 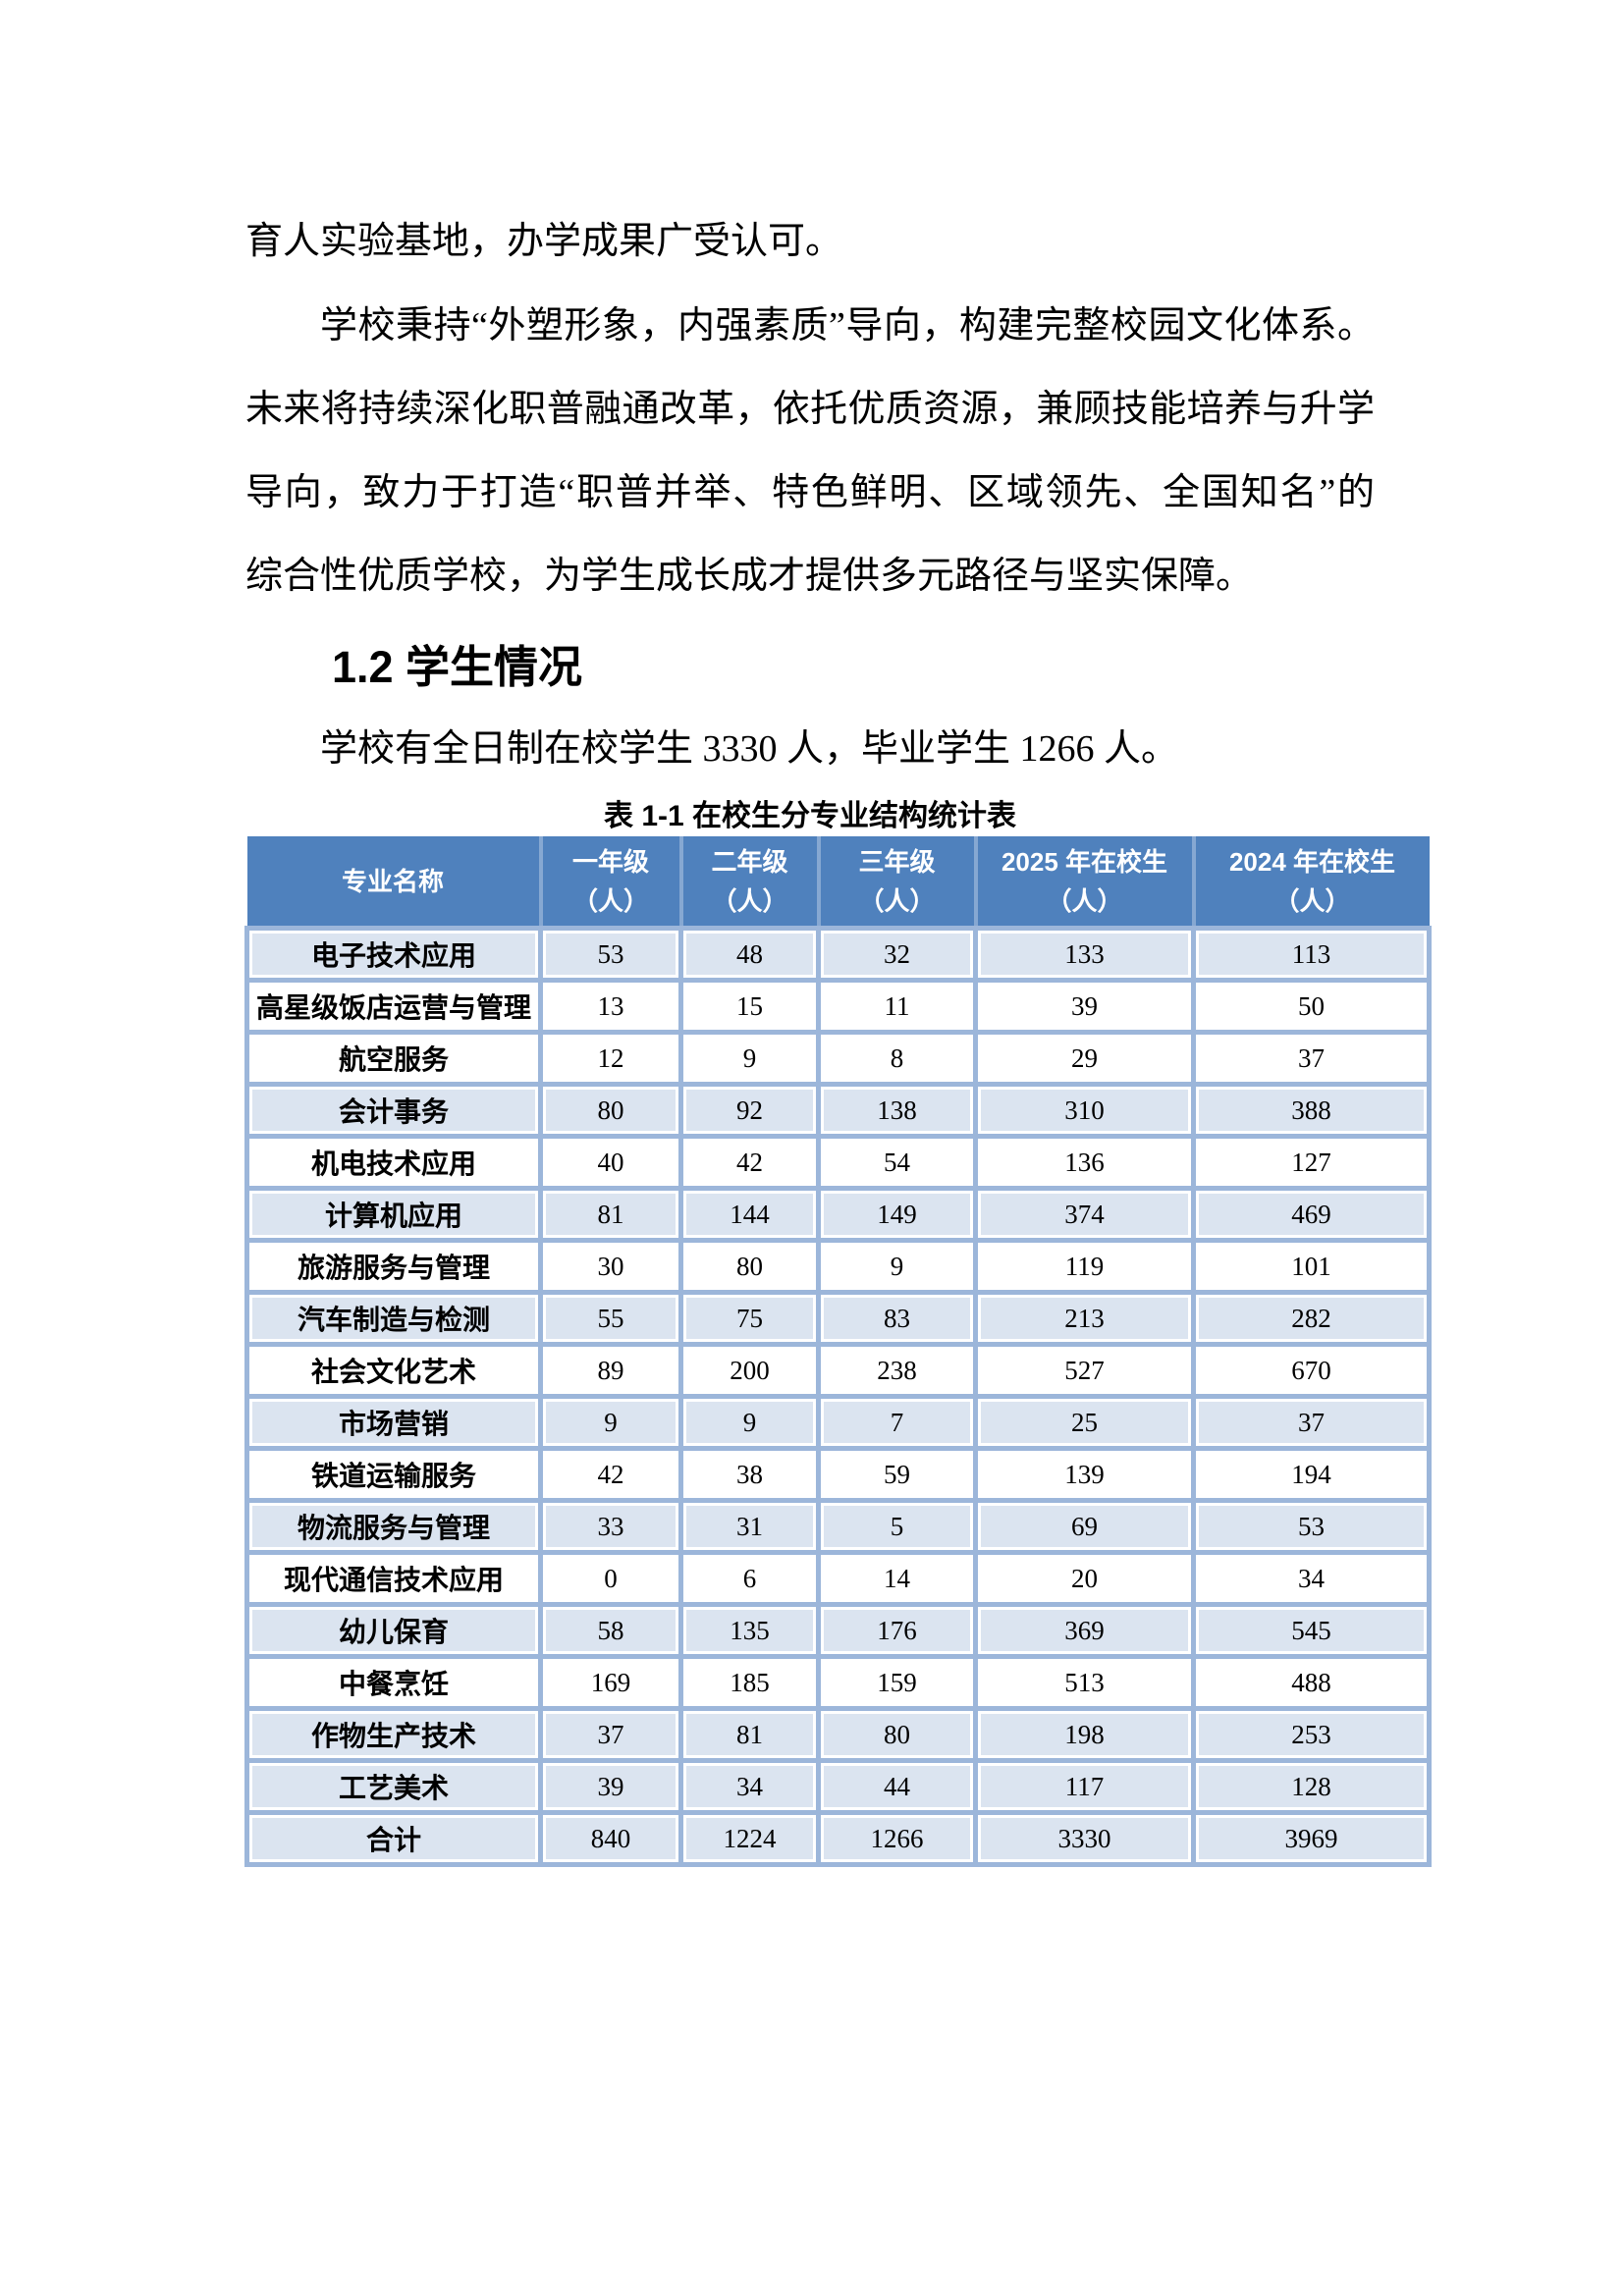 What do you see at coordinates (1310, 882) in the screenshot?
I see `column-header: 2024 年在校生 （人）` at bounding box center [1310, 882].